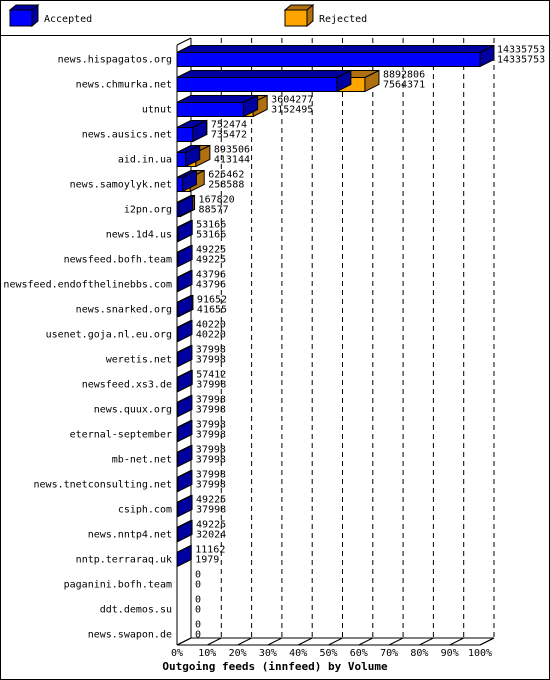  What do you see at coordinates (232, 150) in the screenshot?
I see `value-label: 893506` at bounding box center [232, 150].